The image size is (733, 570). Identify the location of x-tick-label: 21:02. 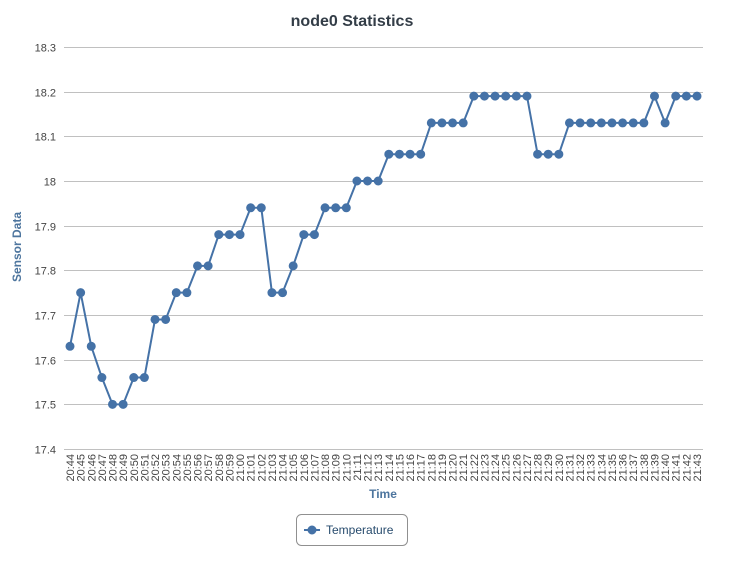
(262, 468).